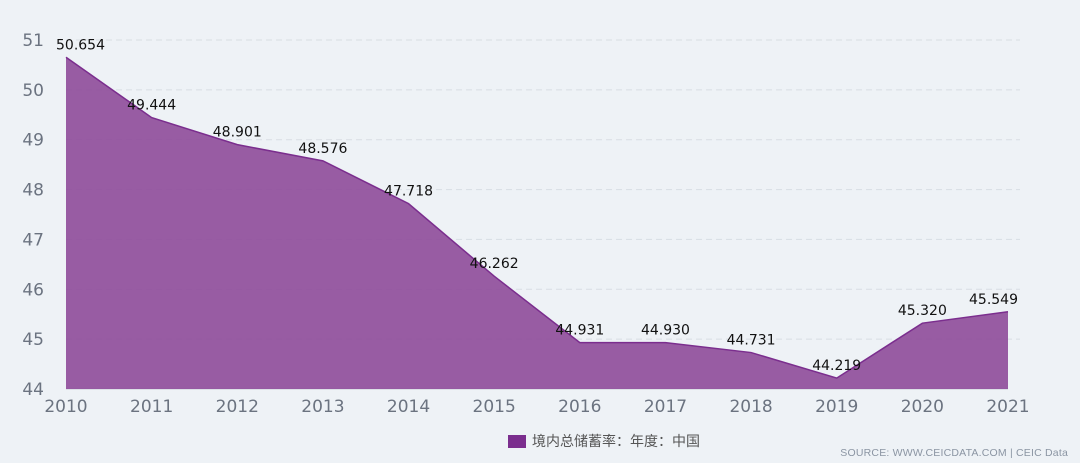  What do you see at coordinates (33, 191) in the screenshot?
I see `y-tick-label: 48` at bounding box center [33, 191].